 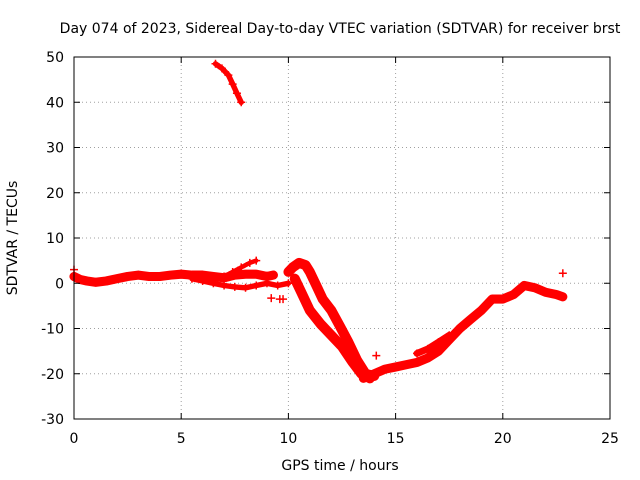 What do you see at coordinates (52, 420) in the screenshot?
I see `y-tick-label: -30` at bounding box center [52, 420].